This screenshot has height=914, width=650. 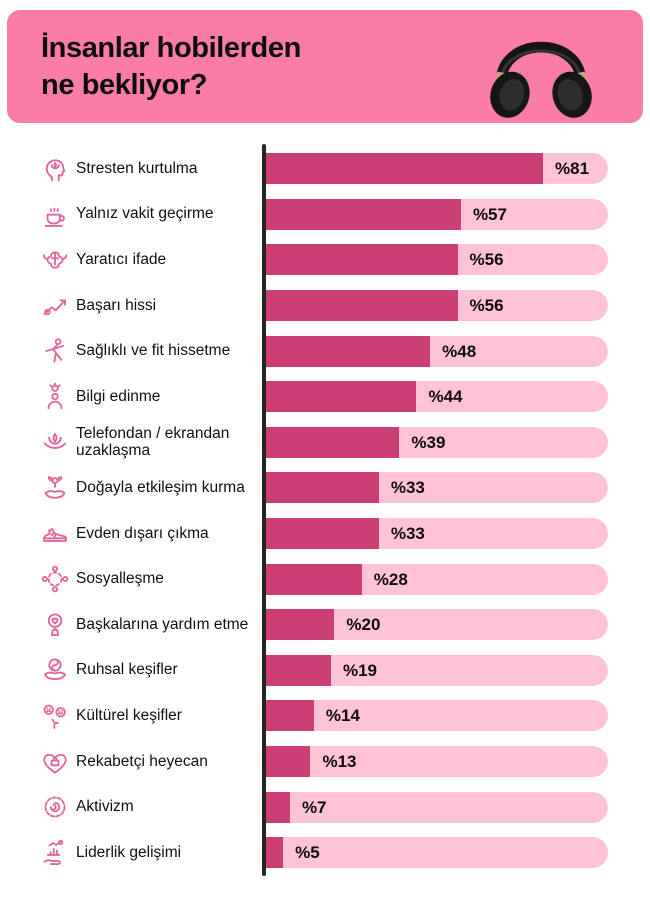 I want to click on chart-row: Sosyalleşme %28, so click(x=324, y=579).